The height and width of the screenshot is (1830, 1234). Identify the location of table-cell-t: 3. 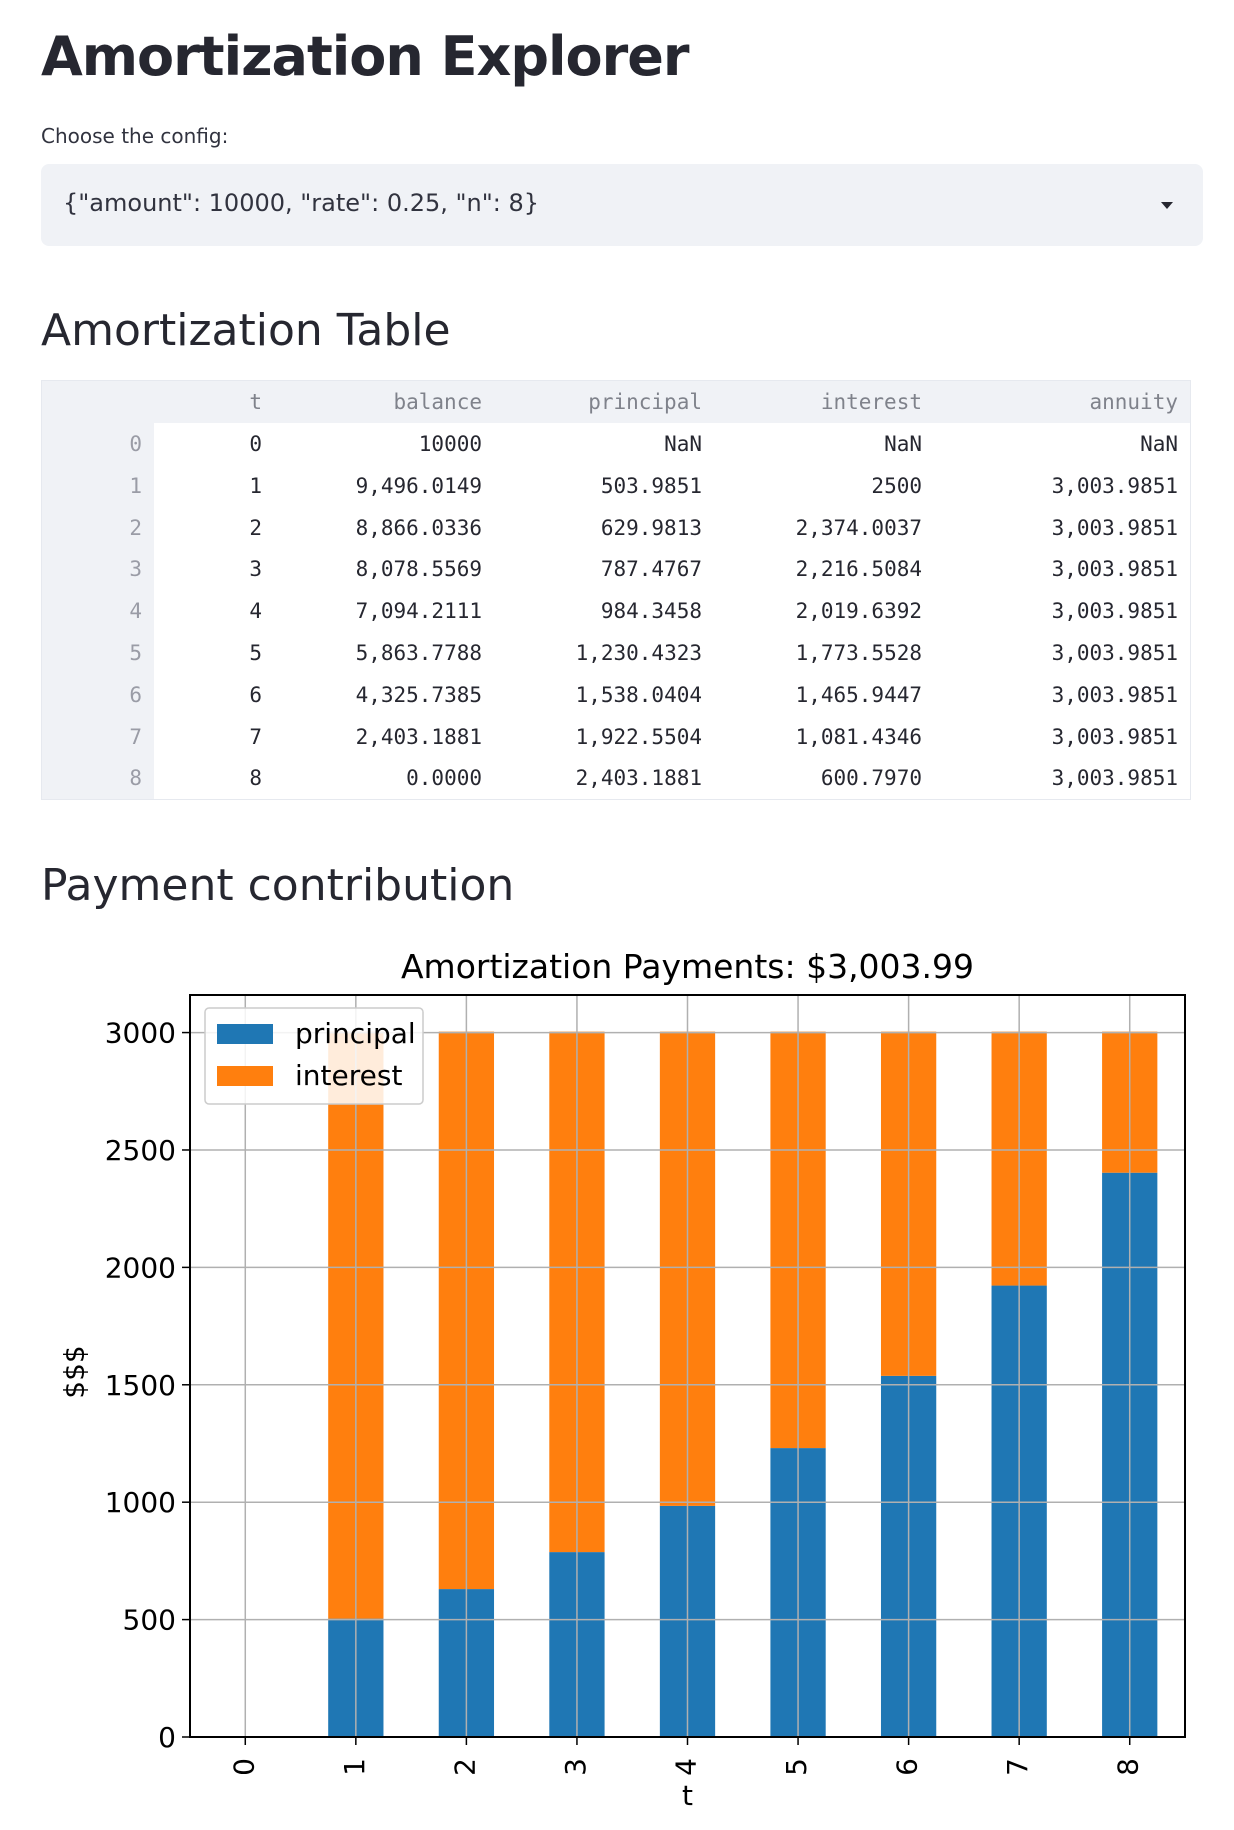
(255, 569).